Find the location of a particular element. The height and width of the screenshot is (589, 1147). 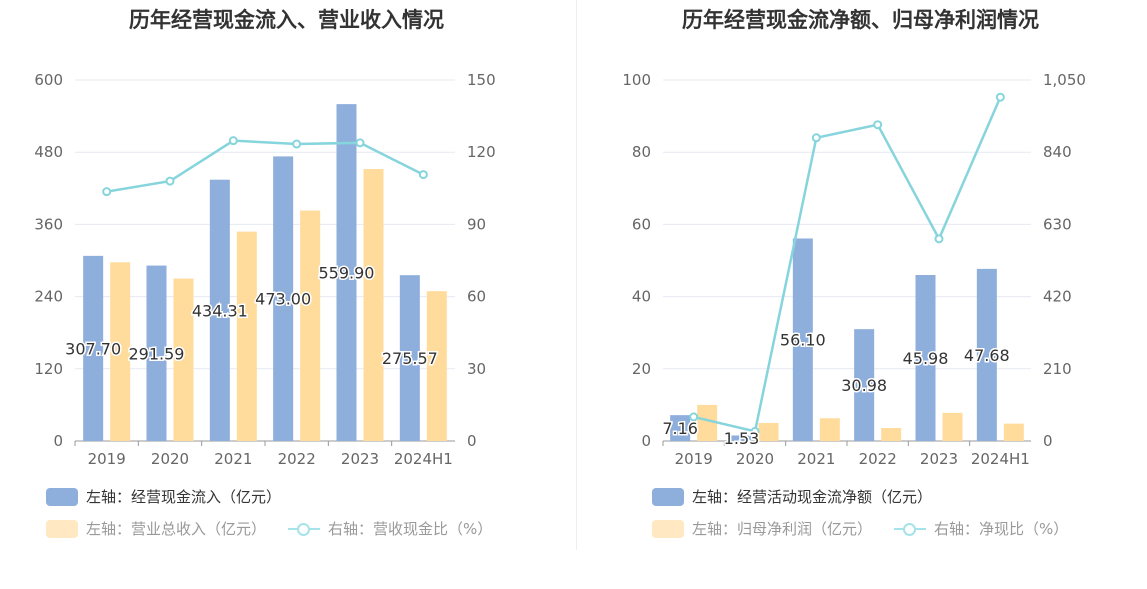

y-tick-right: 30 is located at coordinates (476, 369).